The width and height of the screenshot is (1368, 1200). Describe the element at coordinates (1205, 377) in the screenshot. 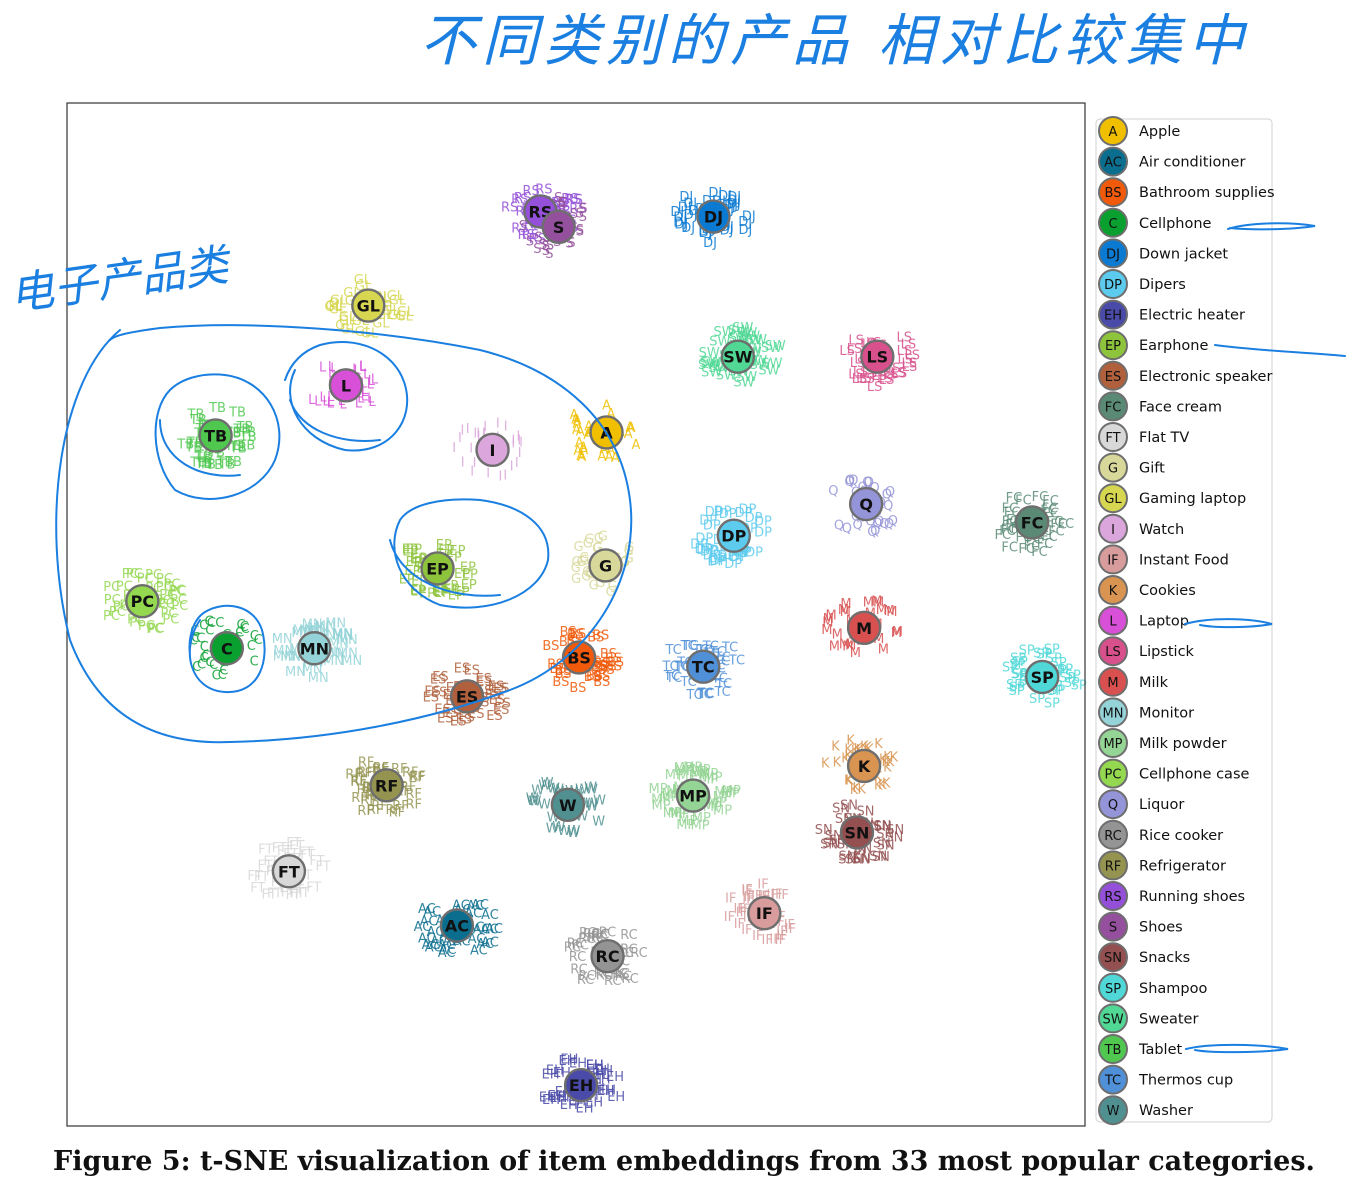

I see `legend-label: Electronic speaker` at that location.